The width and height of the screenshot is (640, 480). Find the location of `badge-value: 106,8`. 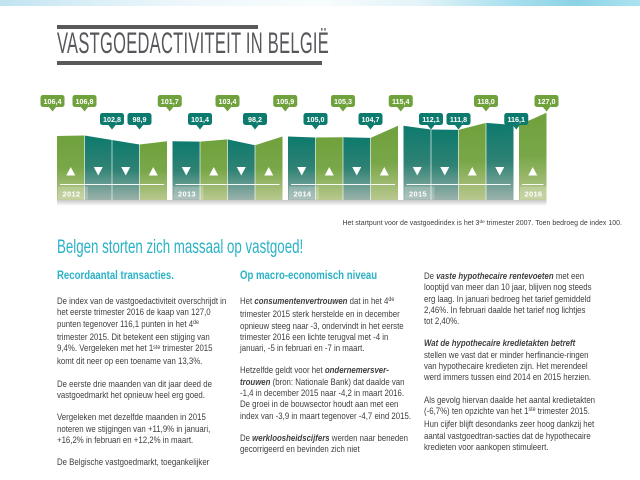

badge-value: 106,8 is located at coordinates (85, 101).